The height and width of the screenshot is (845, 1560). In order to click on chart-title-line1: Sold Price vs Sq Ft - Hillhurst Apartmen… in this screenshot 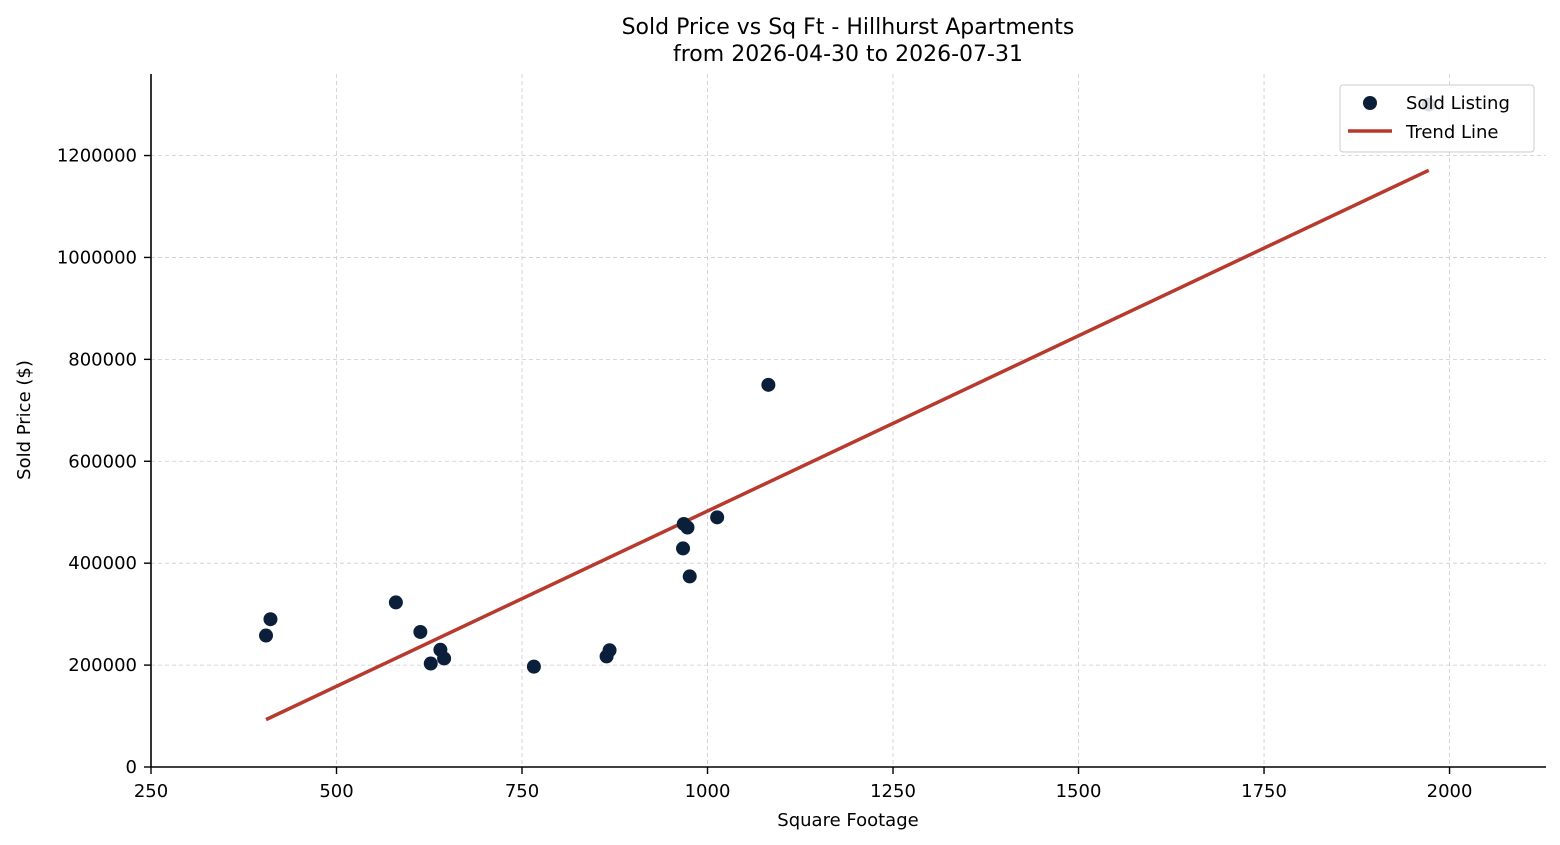, I will do `click(848, 27)`.